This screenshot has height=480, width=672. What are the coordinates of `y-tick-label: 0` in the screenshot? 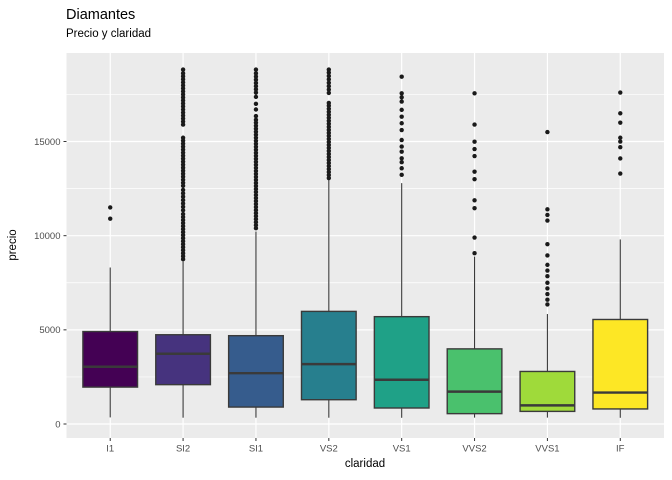 It's located at (57, 424).